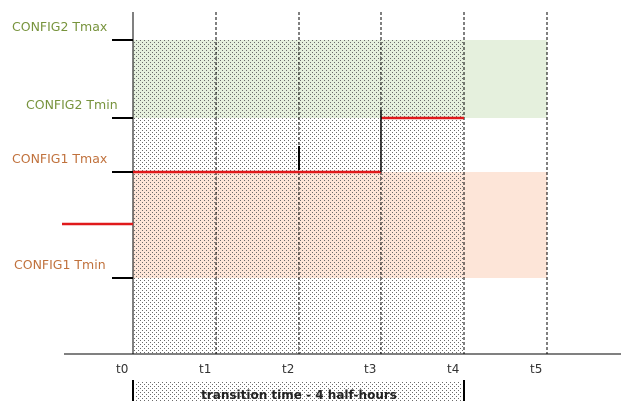  I want to click on tick-label-t2: t2, so click(288, 369).